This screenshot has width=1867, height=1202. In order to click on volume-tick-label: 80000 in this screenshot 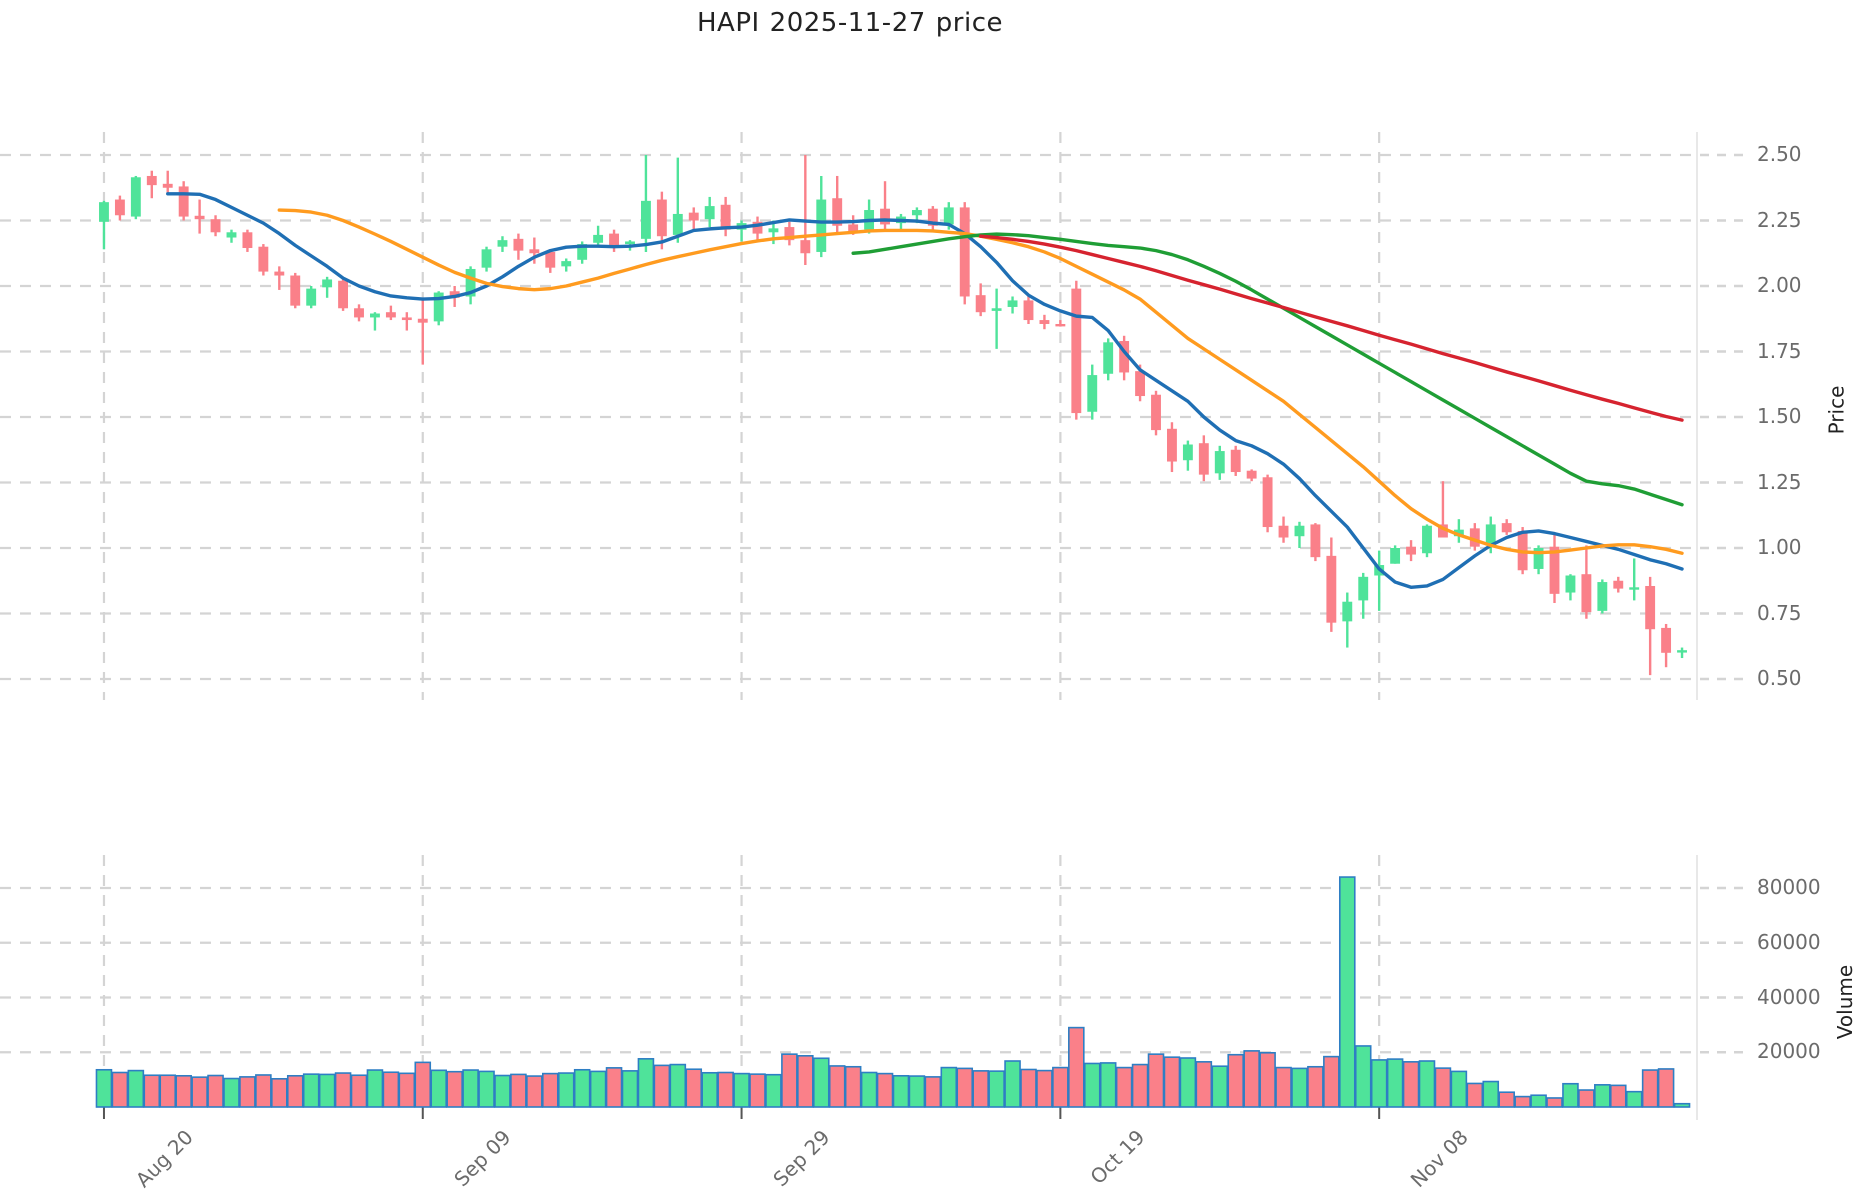, I will do `click(1789, 887)`.